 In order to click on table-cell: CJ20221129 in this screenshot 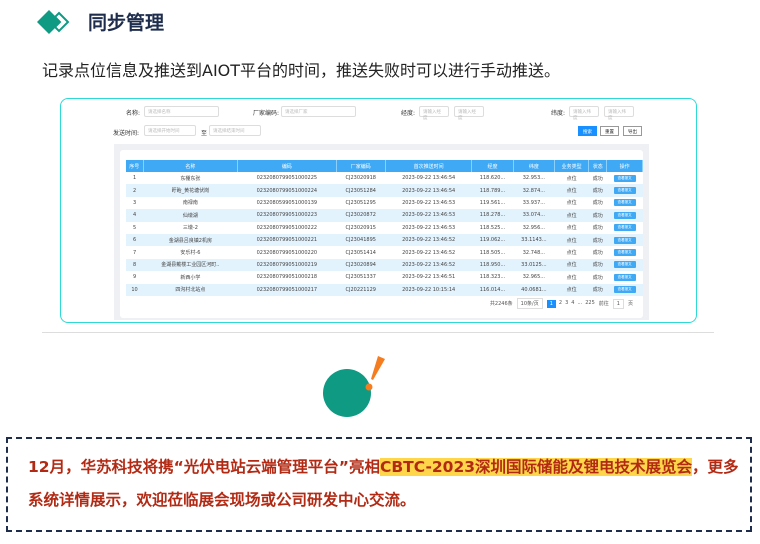, I will do `click(361, 289)`.